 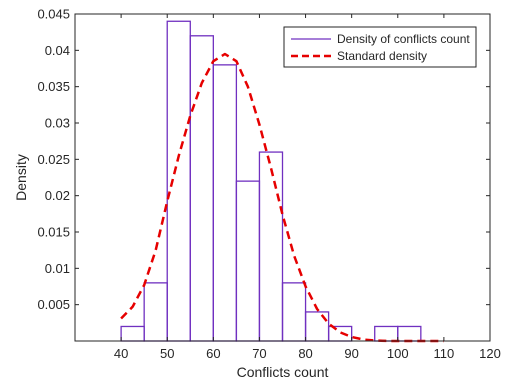 I want to click on x-tick-label: 80, so click(x=305, y=353).